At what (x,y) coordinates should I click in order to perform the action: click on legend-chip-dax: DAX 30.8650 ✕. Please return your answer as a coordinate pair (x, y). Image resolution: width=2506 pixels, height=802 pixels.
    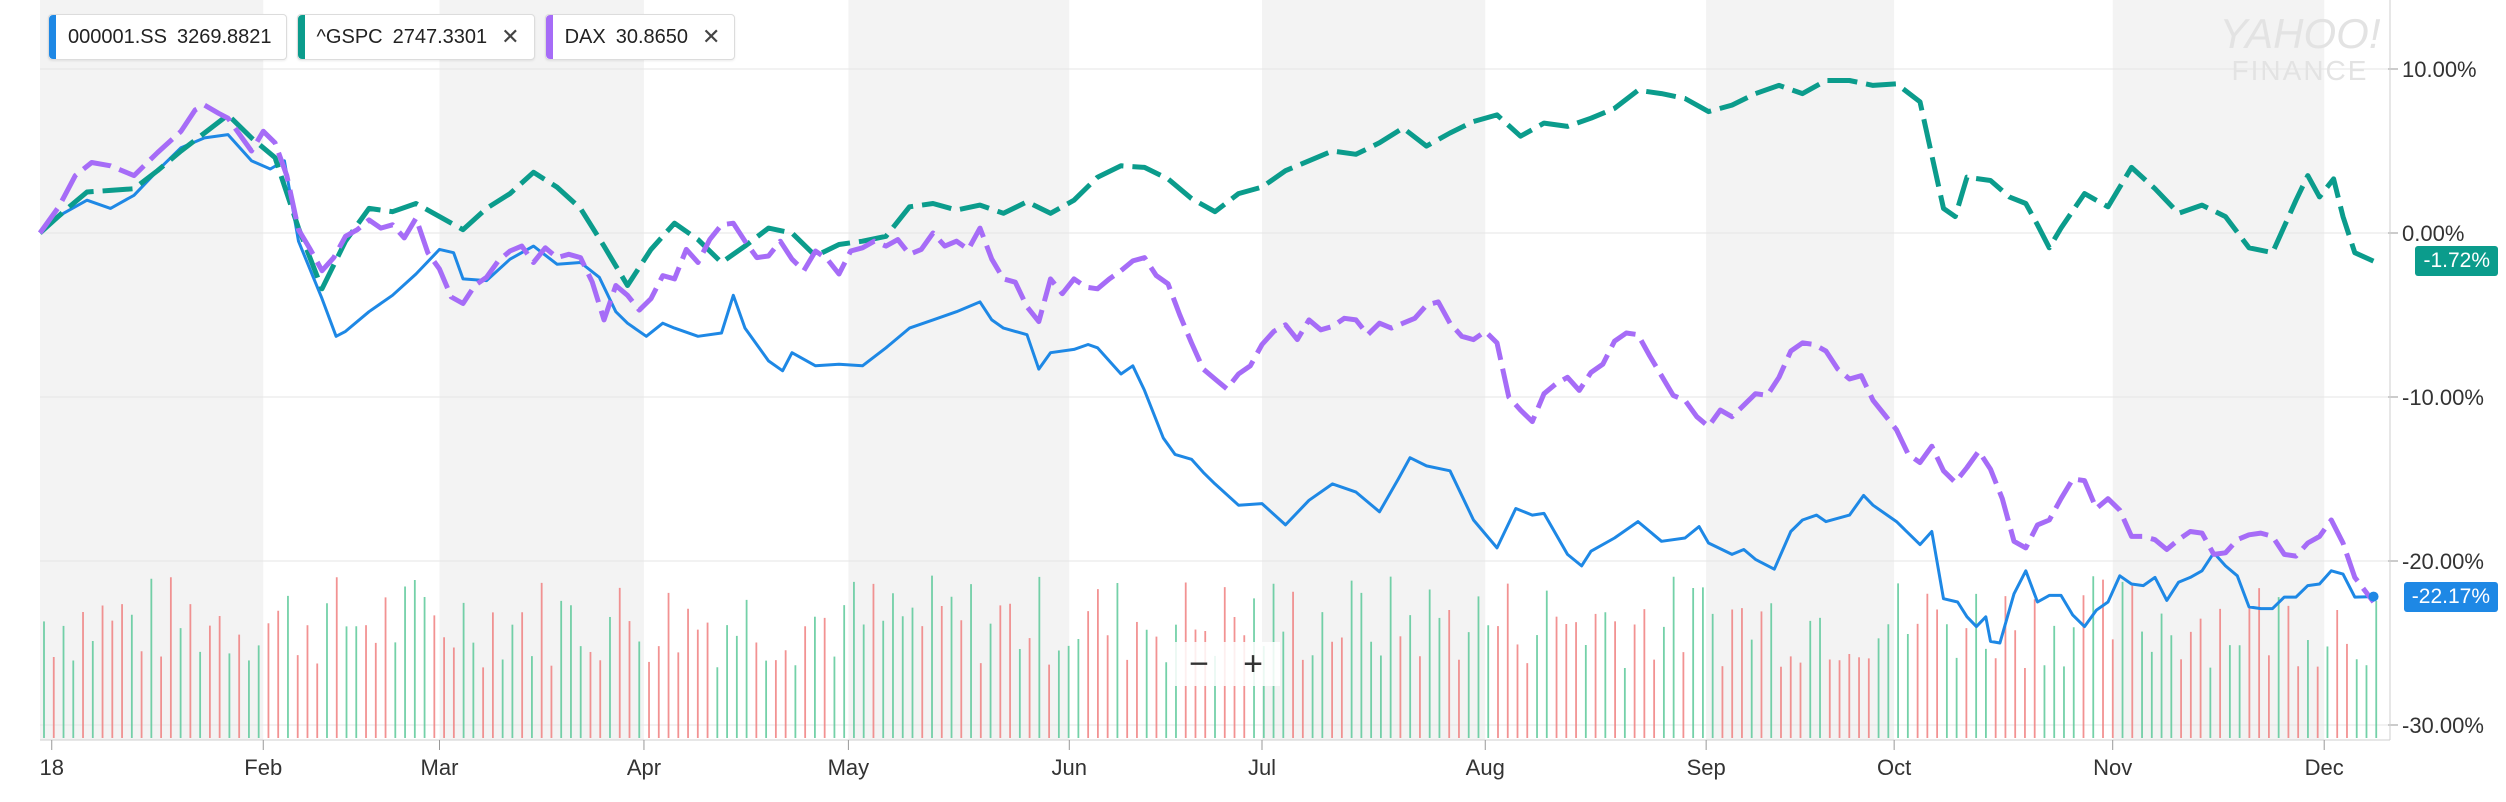
    Looking at the image, I should click on (640, 37).